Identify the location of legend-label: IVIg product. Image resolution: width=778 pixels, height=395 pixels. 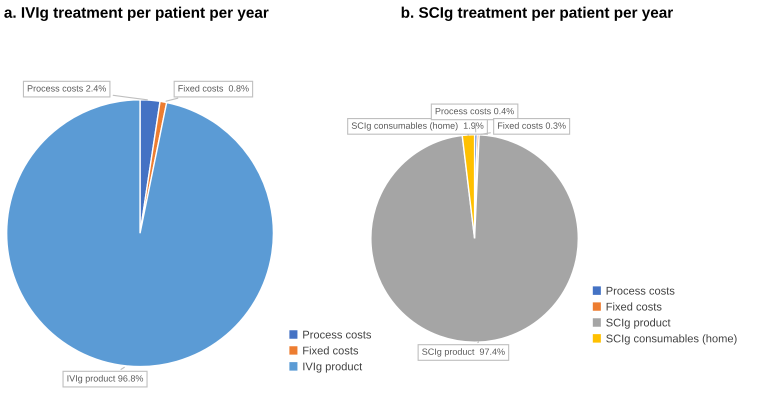
(332, 367).